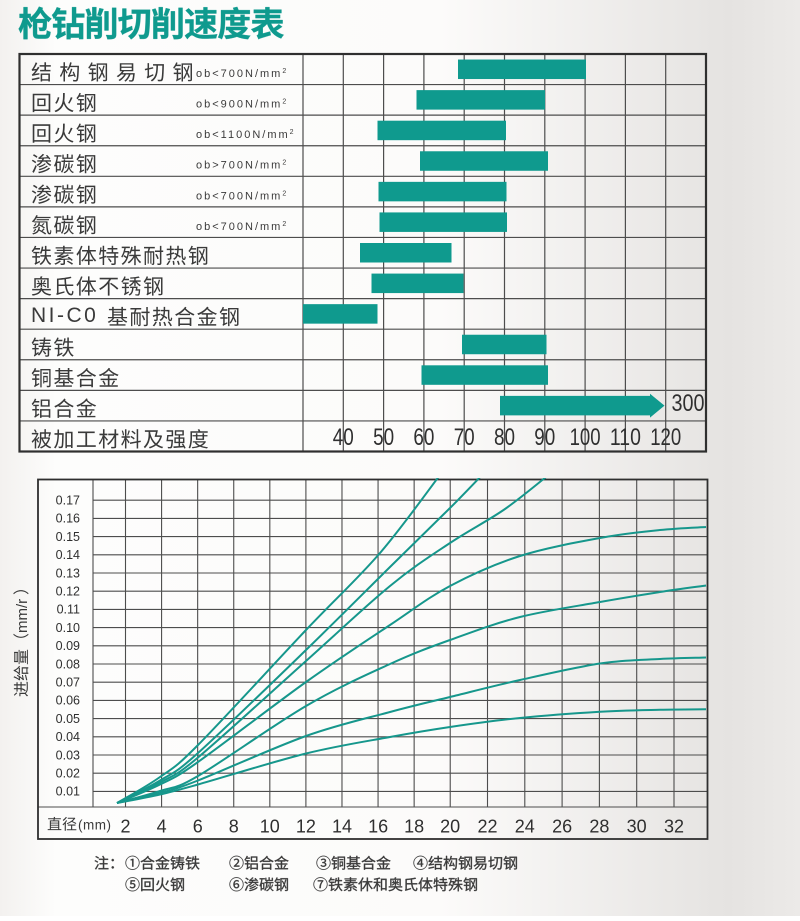 The width and height of the screenshot is (800, 921). Describe the element at coordinates (68, 646) in the screenshot. I see `svg-text: 0.09` at that location.